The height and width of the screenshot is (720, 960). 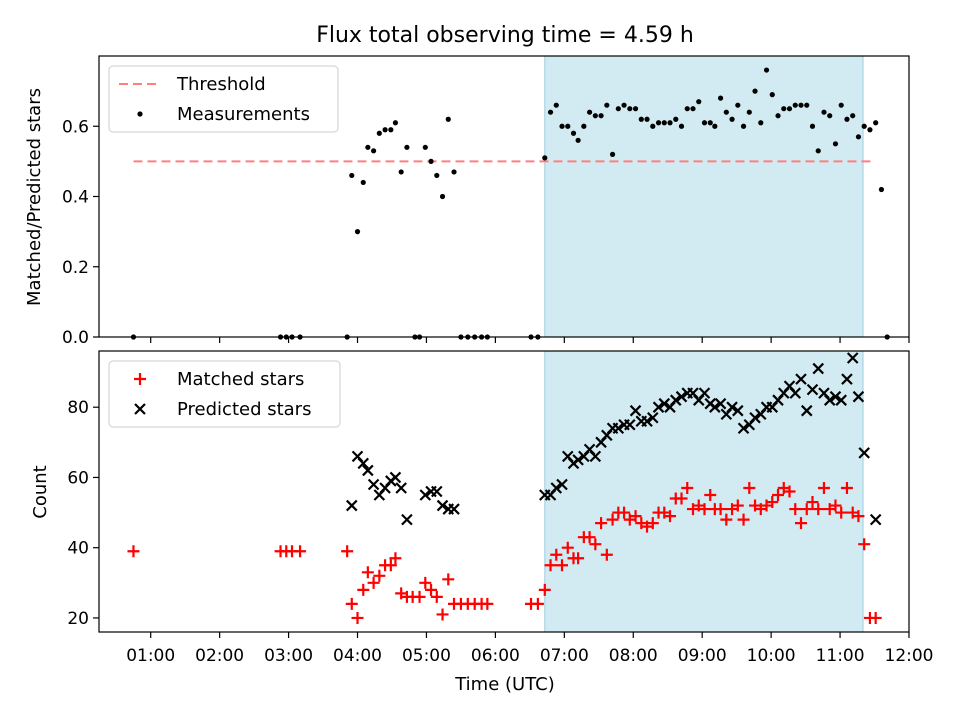 I want to click on y-tick-label: 60, so click(x=78, y=478).